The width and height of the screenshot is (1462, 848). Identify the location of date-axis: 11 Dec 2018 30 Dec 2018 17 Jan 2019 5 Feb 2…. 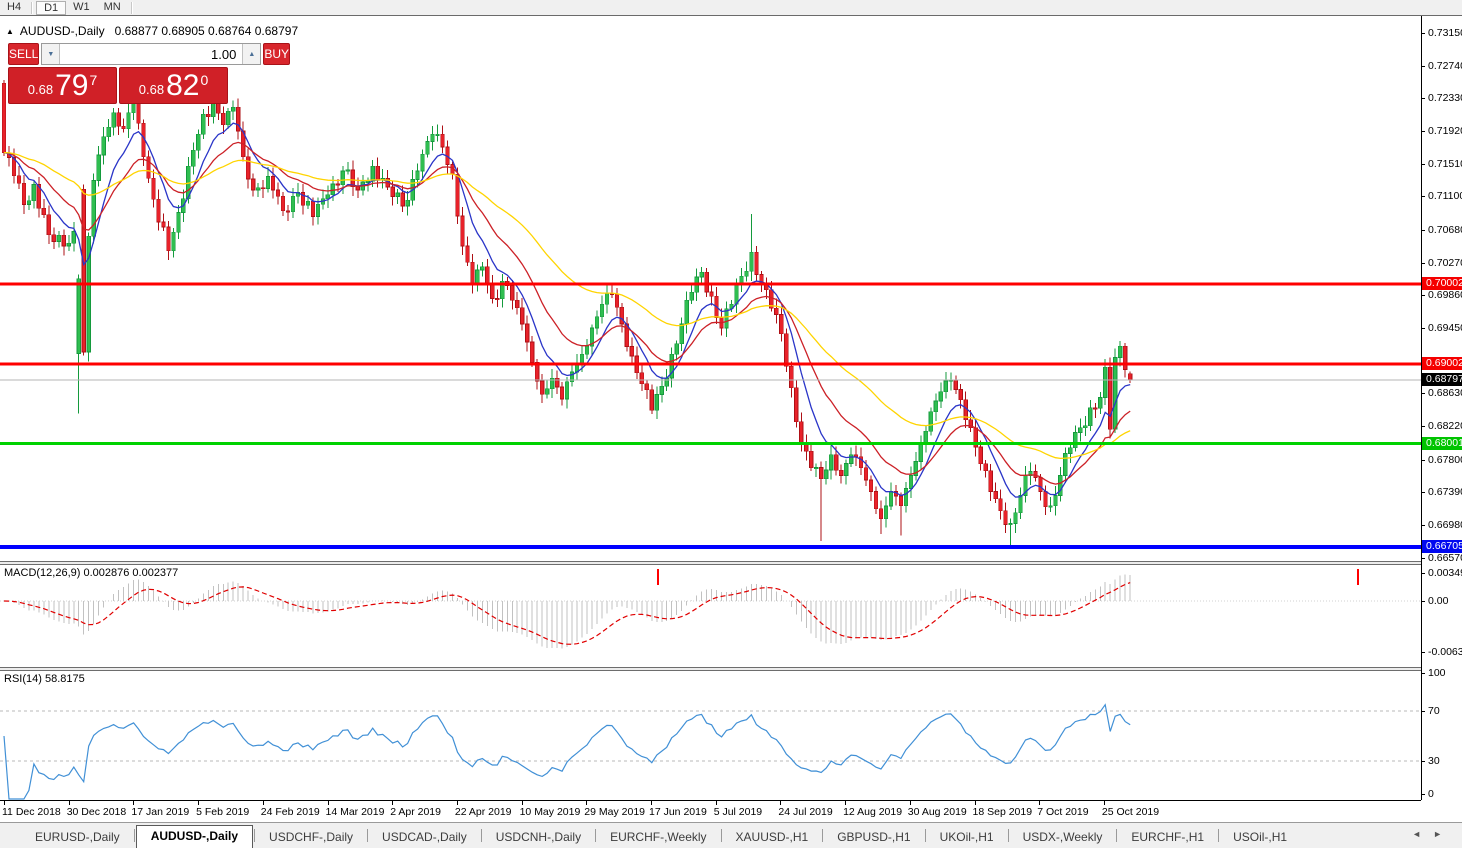
(731, 811).